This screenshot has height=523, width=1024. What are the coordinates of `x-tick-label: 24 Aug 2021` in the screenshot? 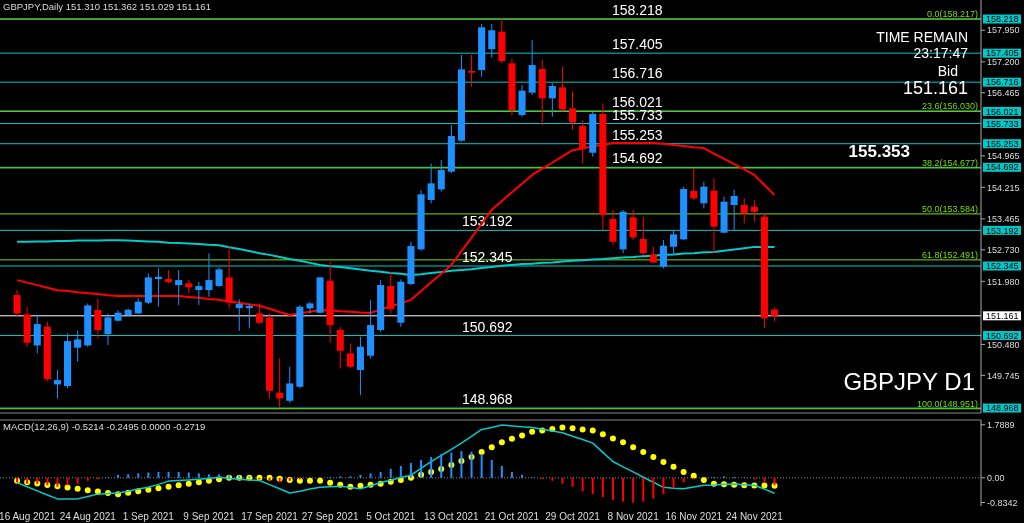 It's located at (88, 516).